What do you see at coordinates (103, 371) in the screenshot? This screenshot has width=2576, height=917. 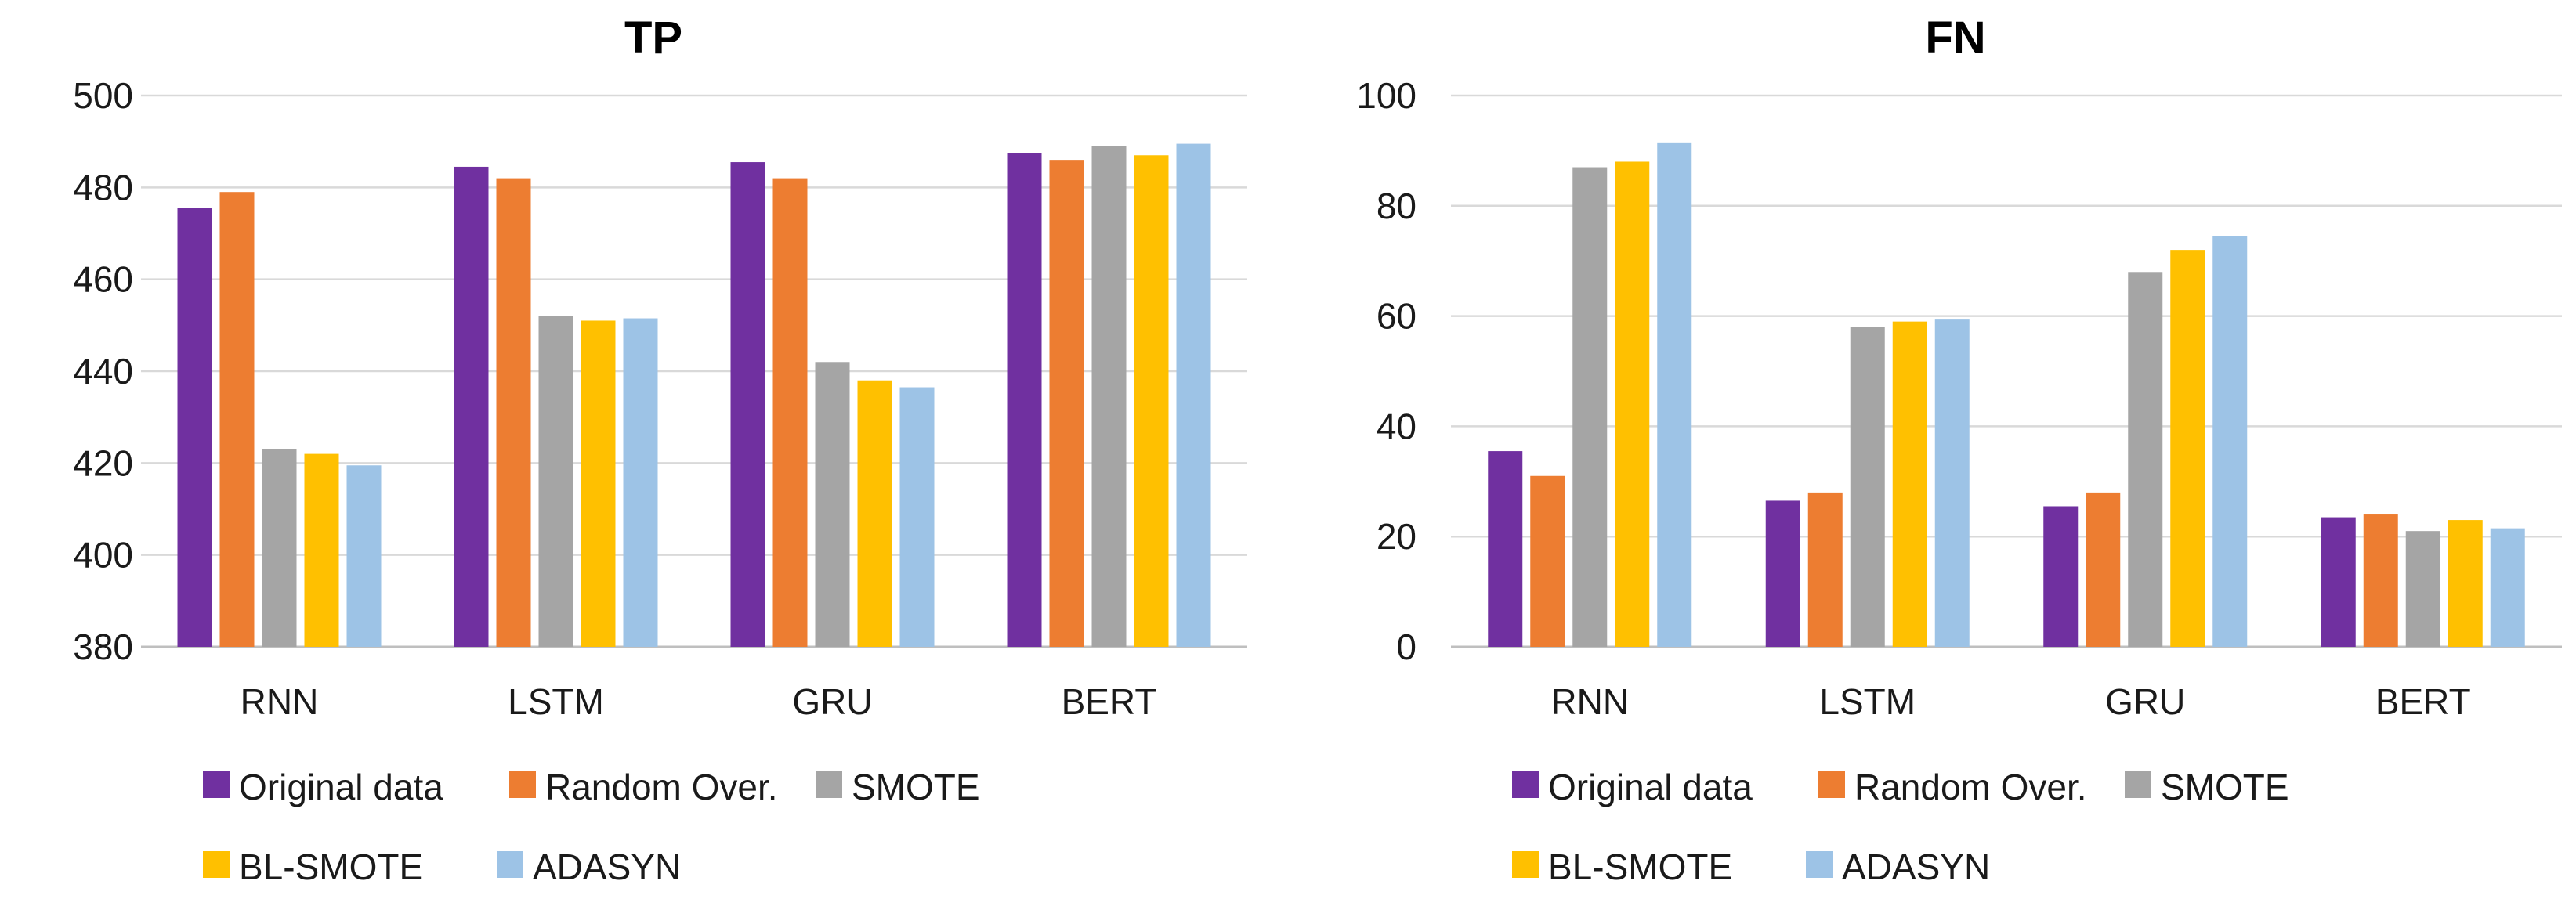 I see `y-tick-label: 440` at bounding box center [103, 371].